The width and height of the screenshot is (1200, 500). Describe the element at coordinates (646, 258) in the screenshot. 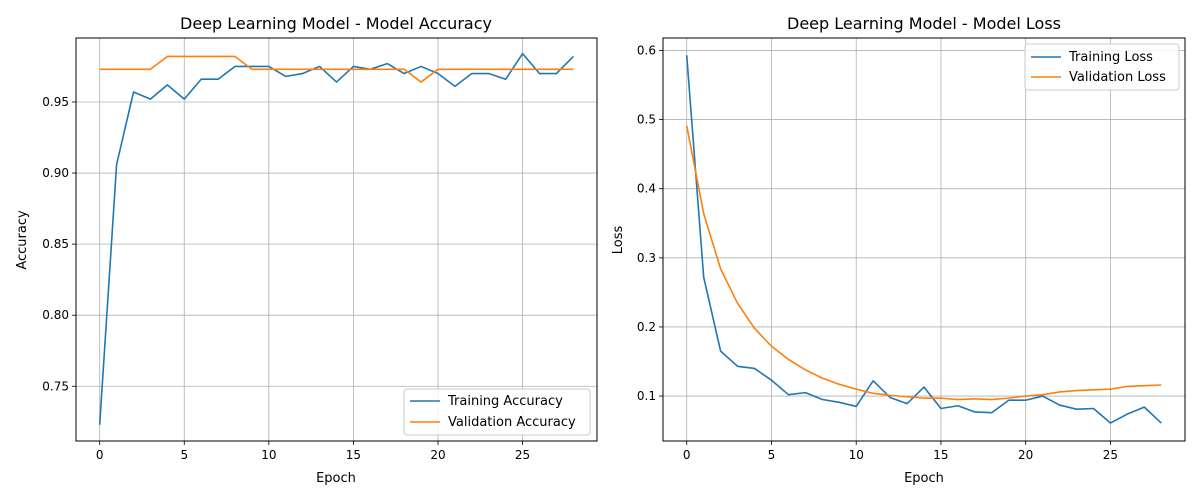

I see `loss-y-tick-label: 0.3` at that location.